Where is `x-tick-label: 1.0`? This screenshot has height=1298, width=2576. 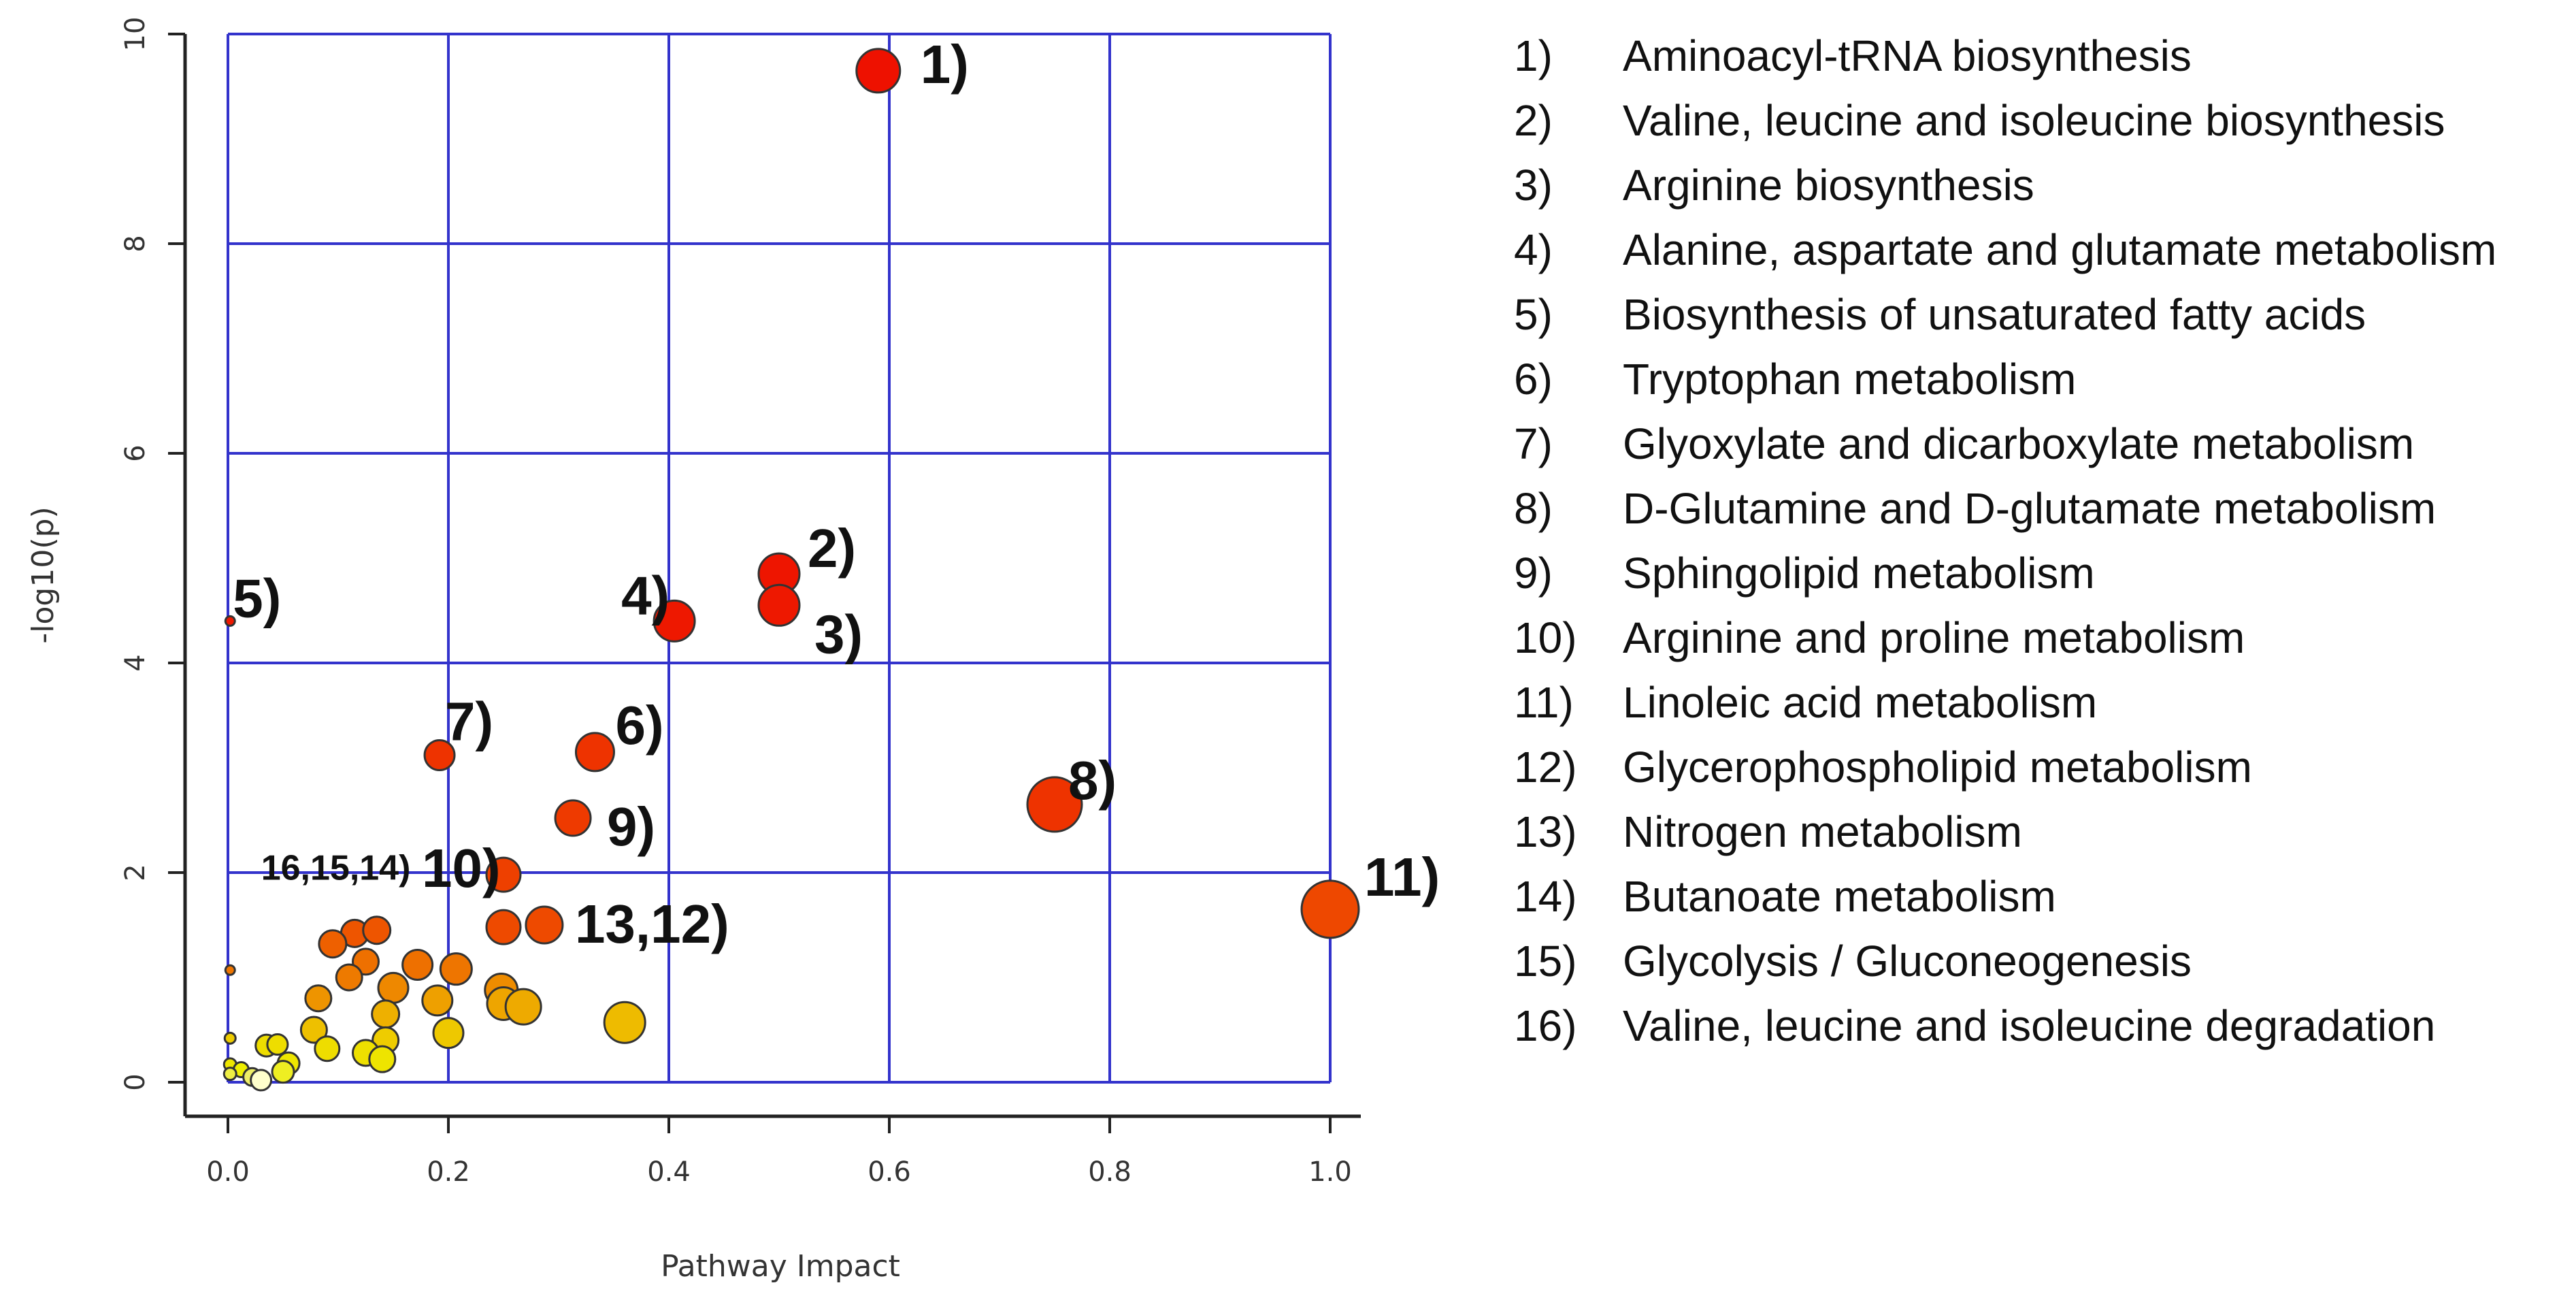 x-tick-label: 1.0 is located at coordinates (1330, 1172).